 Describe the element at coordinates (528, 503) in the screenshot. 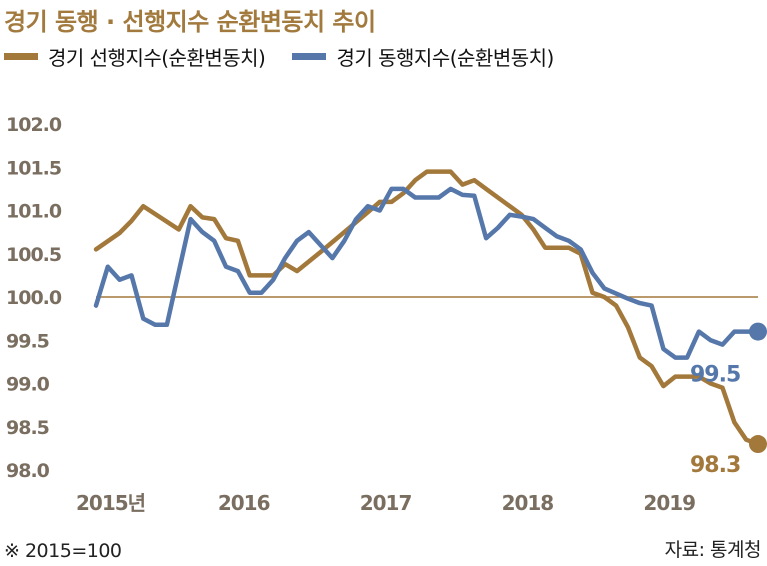

I see `x-tick-label: 2018` at that location.